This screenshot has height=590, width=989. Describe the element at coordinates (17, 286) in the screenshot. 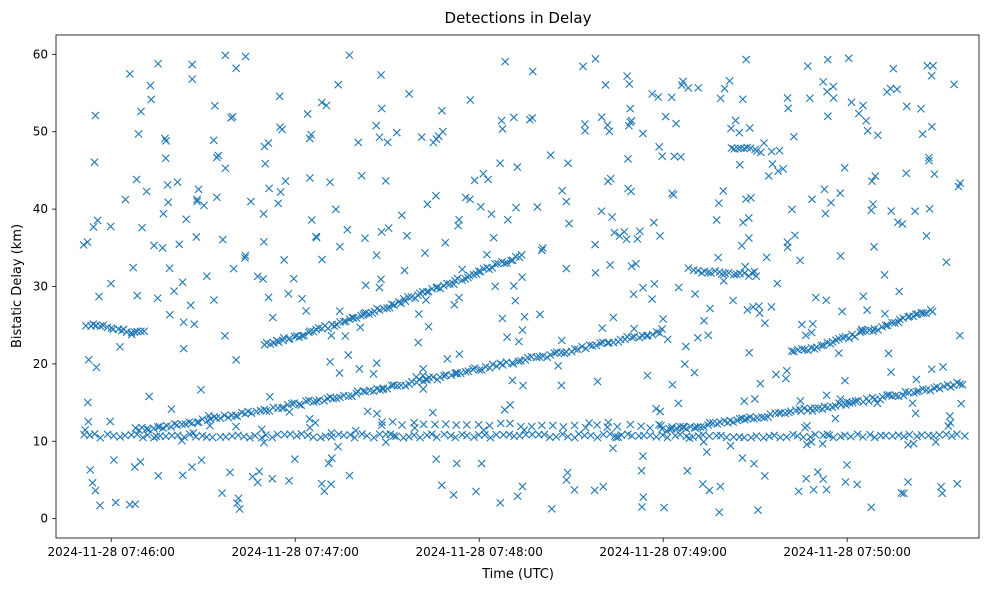

I see `y-axis-label: Bistatic Delay (km)` at that location.